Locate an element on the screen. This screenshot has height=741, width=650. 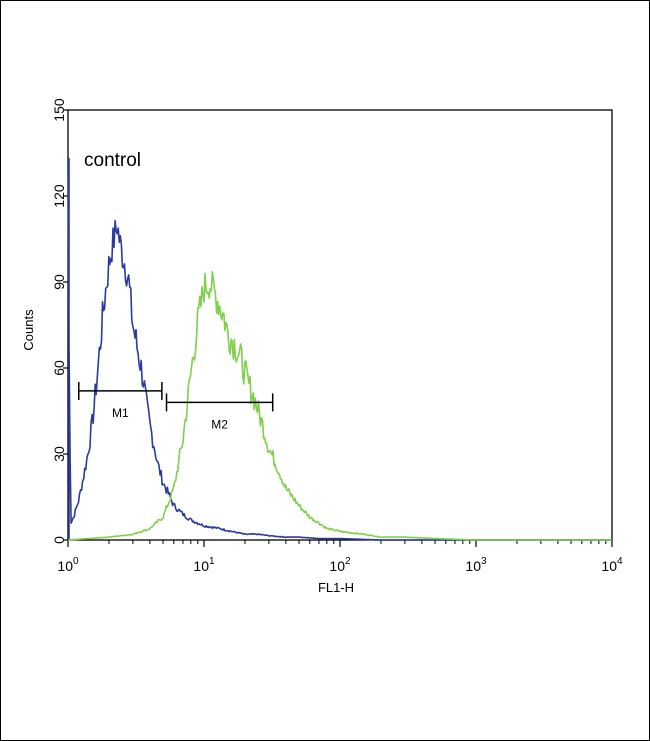
y-tick-label: 150 is located at coordinates (59, 110).